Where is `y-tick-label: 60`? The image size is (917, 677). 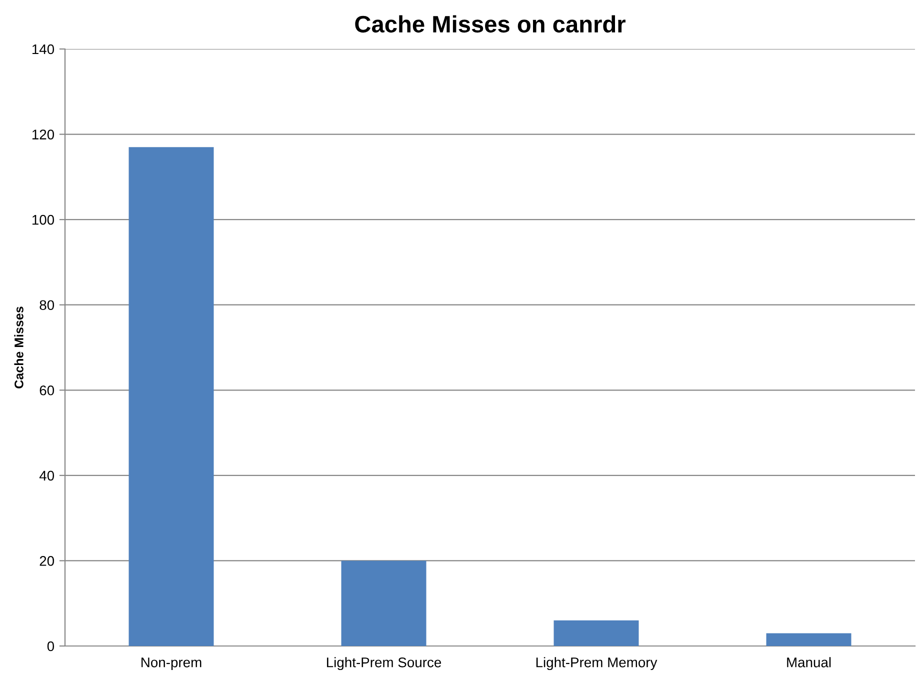
y-tick-label: 60 is located at coordinates (47, 390).